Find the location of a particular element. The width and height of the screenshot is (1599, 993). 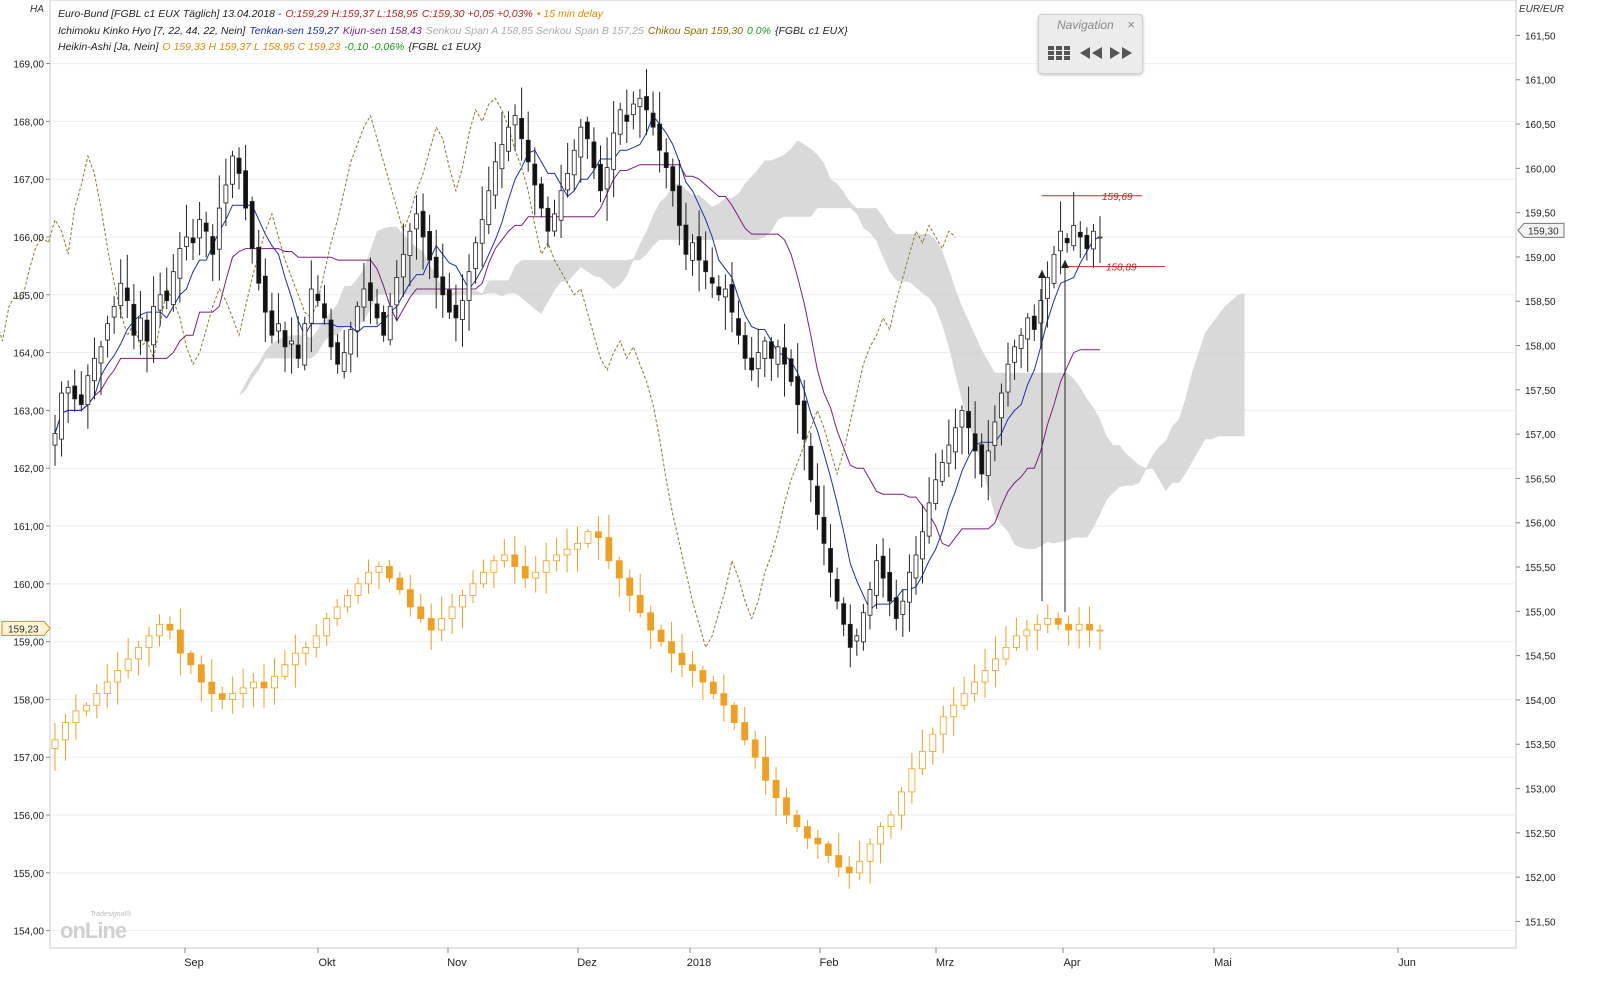

left-tick-label: 158,00 is located at coordinates (28, 700).